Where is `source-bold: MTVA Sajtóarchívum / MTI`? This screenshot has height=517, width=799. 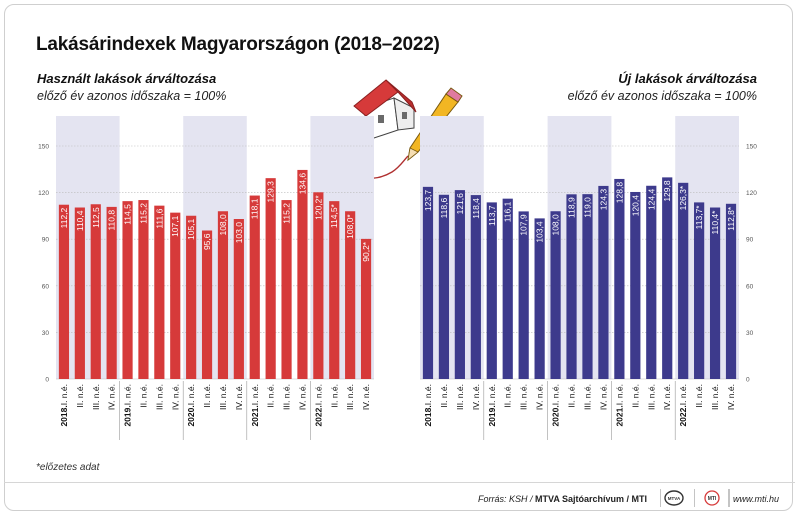
source-bold: MTVA Sajtóarchívum / MTI is located at coordinates (591, 499).